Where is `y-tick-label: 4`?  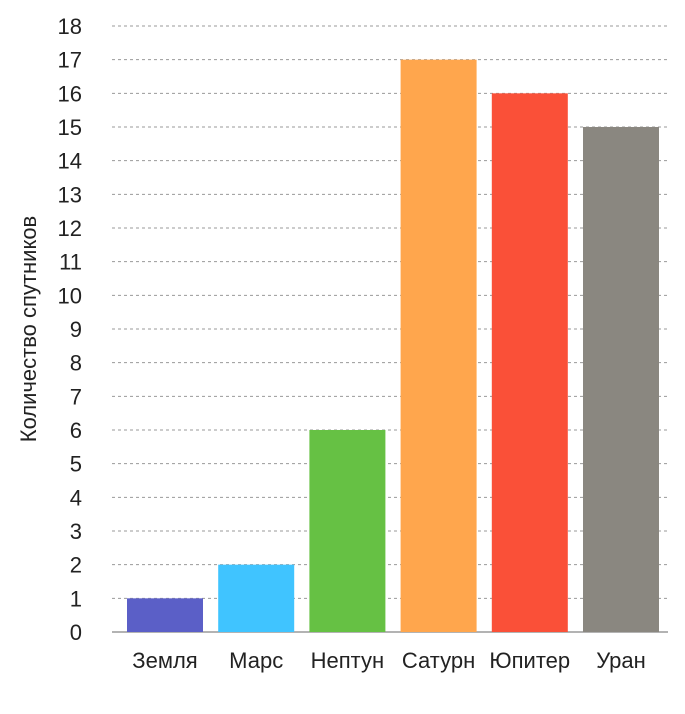 y-tick-label: 4 is located at coordinates (76, 497).